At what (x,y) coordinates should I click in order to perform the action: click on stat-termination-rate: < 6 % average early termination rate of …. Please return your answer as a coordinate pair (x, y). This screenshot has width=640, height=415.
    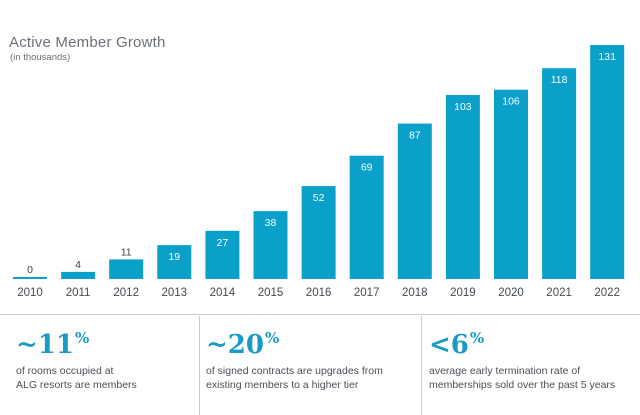
    Looking at the image, I should click on (522, 361).